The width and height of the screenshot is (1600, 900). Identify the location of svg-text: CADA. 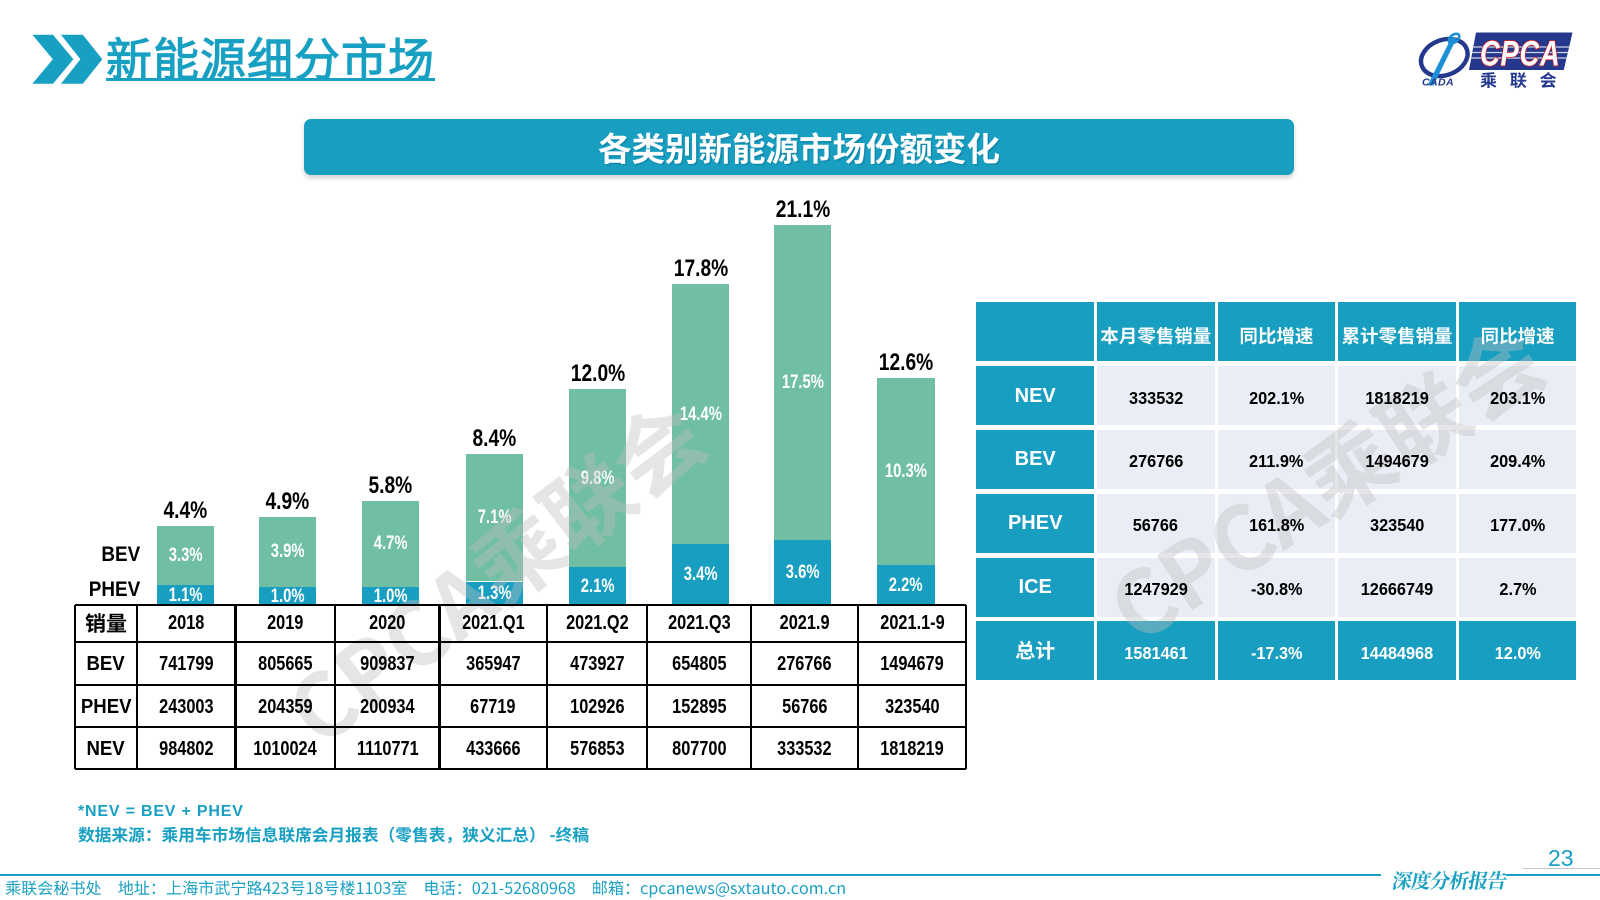
(1438, 83).